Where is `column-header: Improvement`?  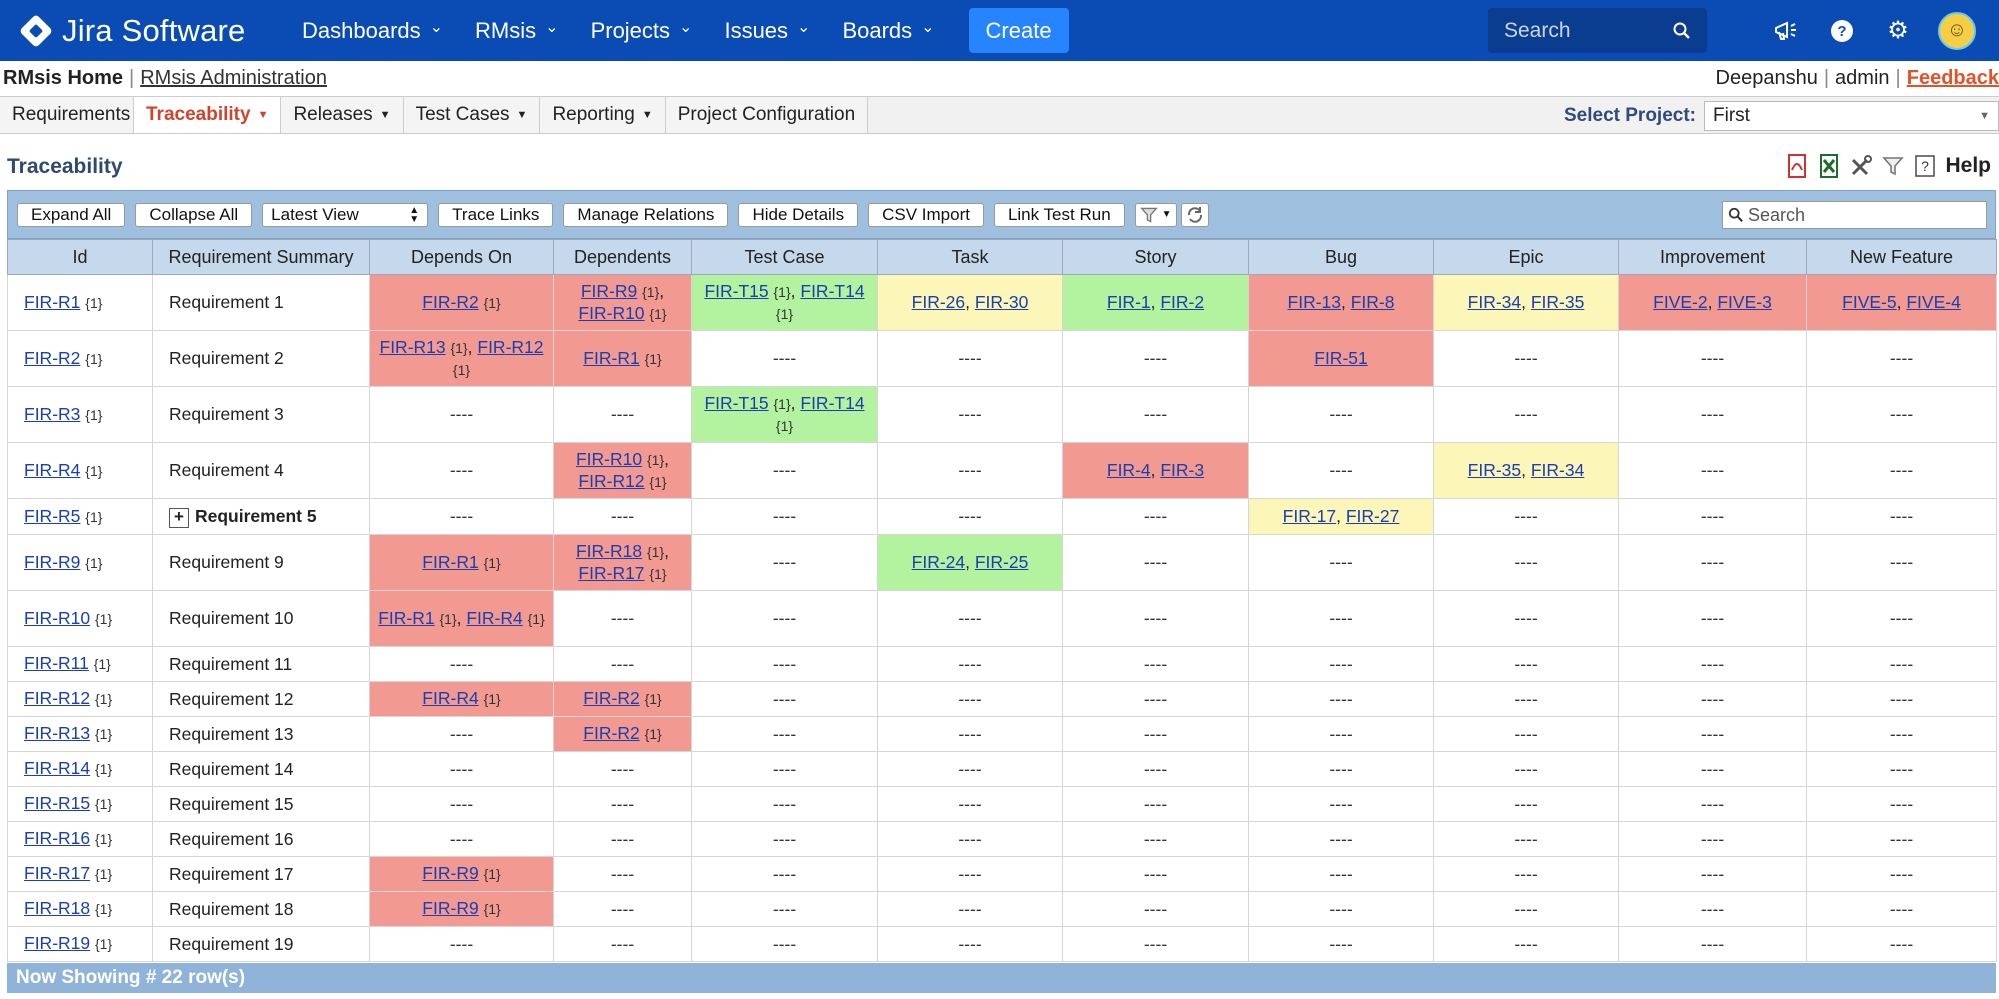 column-header: Improvement is located at coordinates (1712, 257).